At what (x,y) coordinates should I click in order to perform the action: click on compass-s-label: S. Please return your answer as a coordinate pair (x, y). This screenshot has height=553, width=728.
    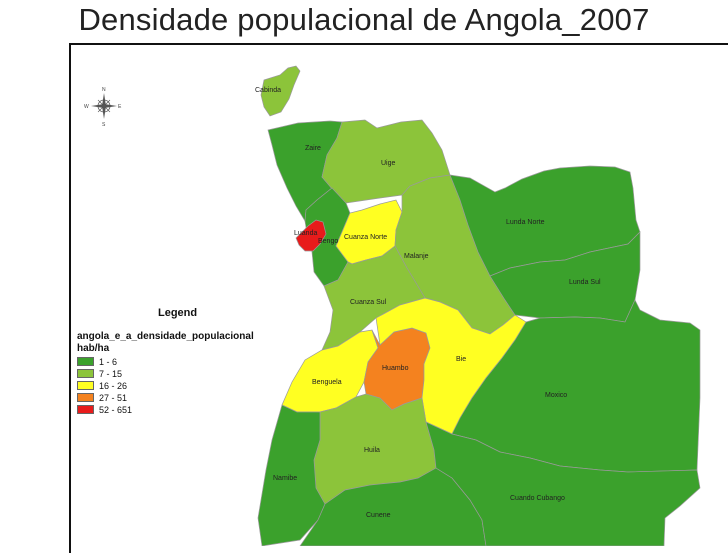
    Looking at the image, I should click on (104, 125).